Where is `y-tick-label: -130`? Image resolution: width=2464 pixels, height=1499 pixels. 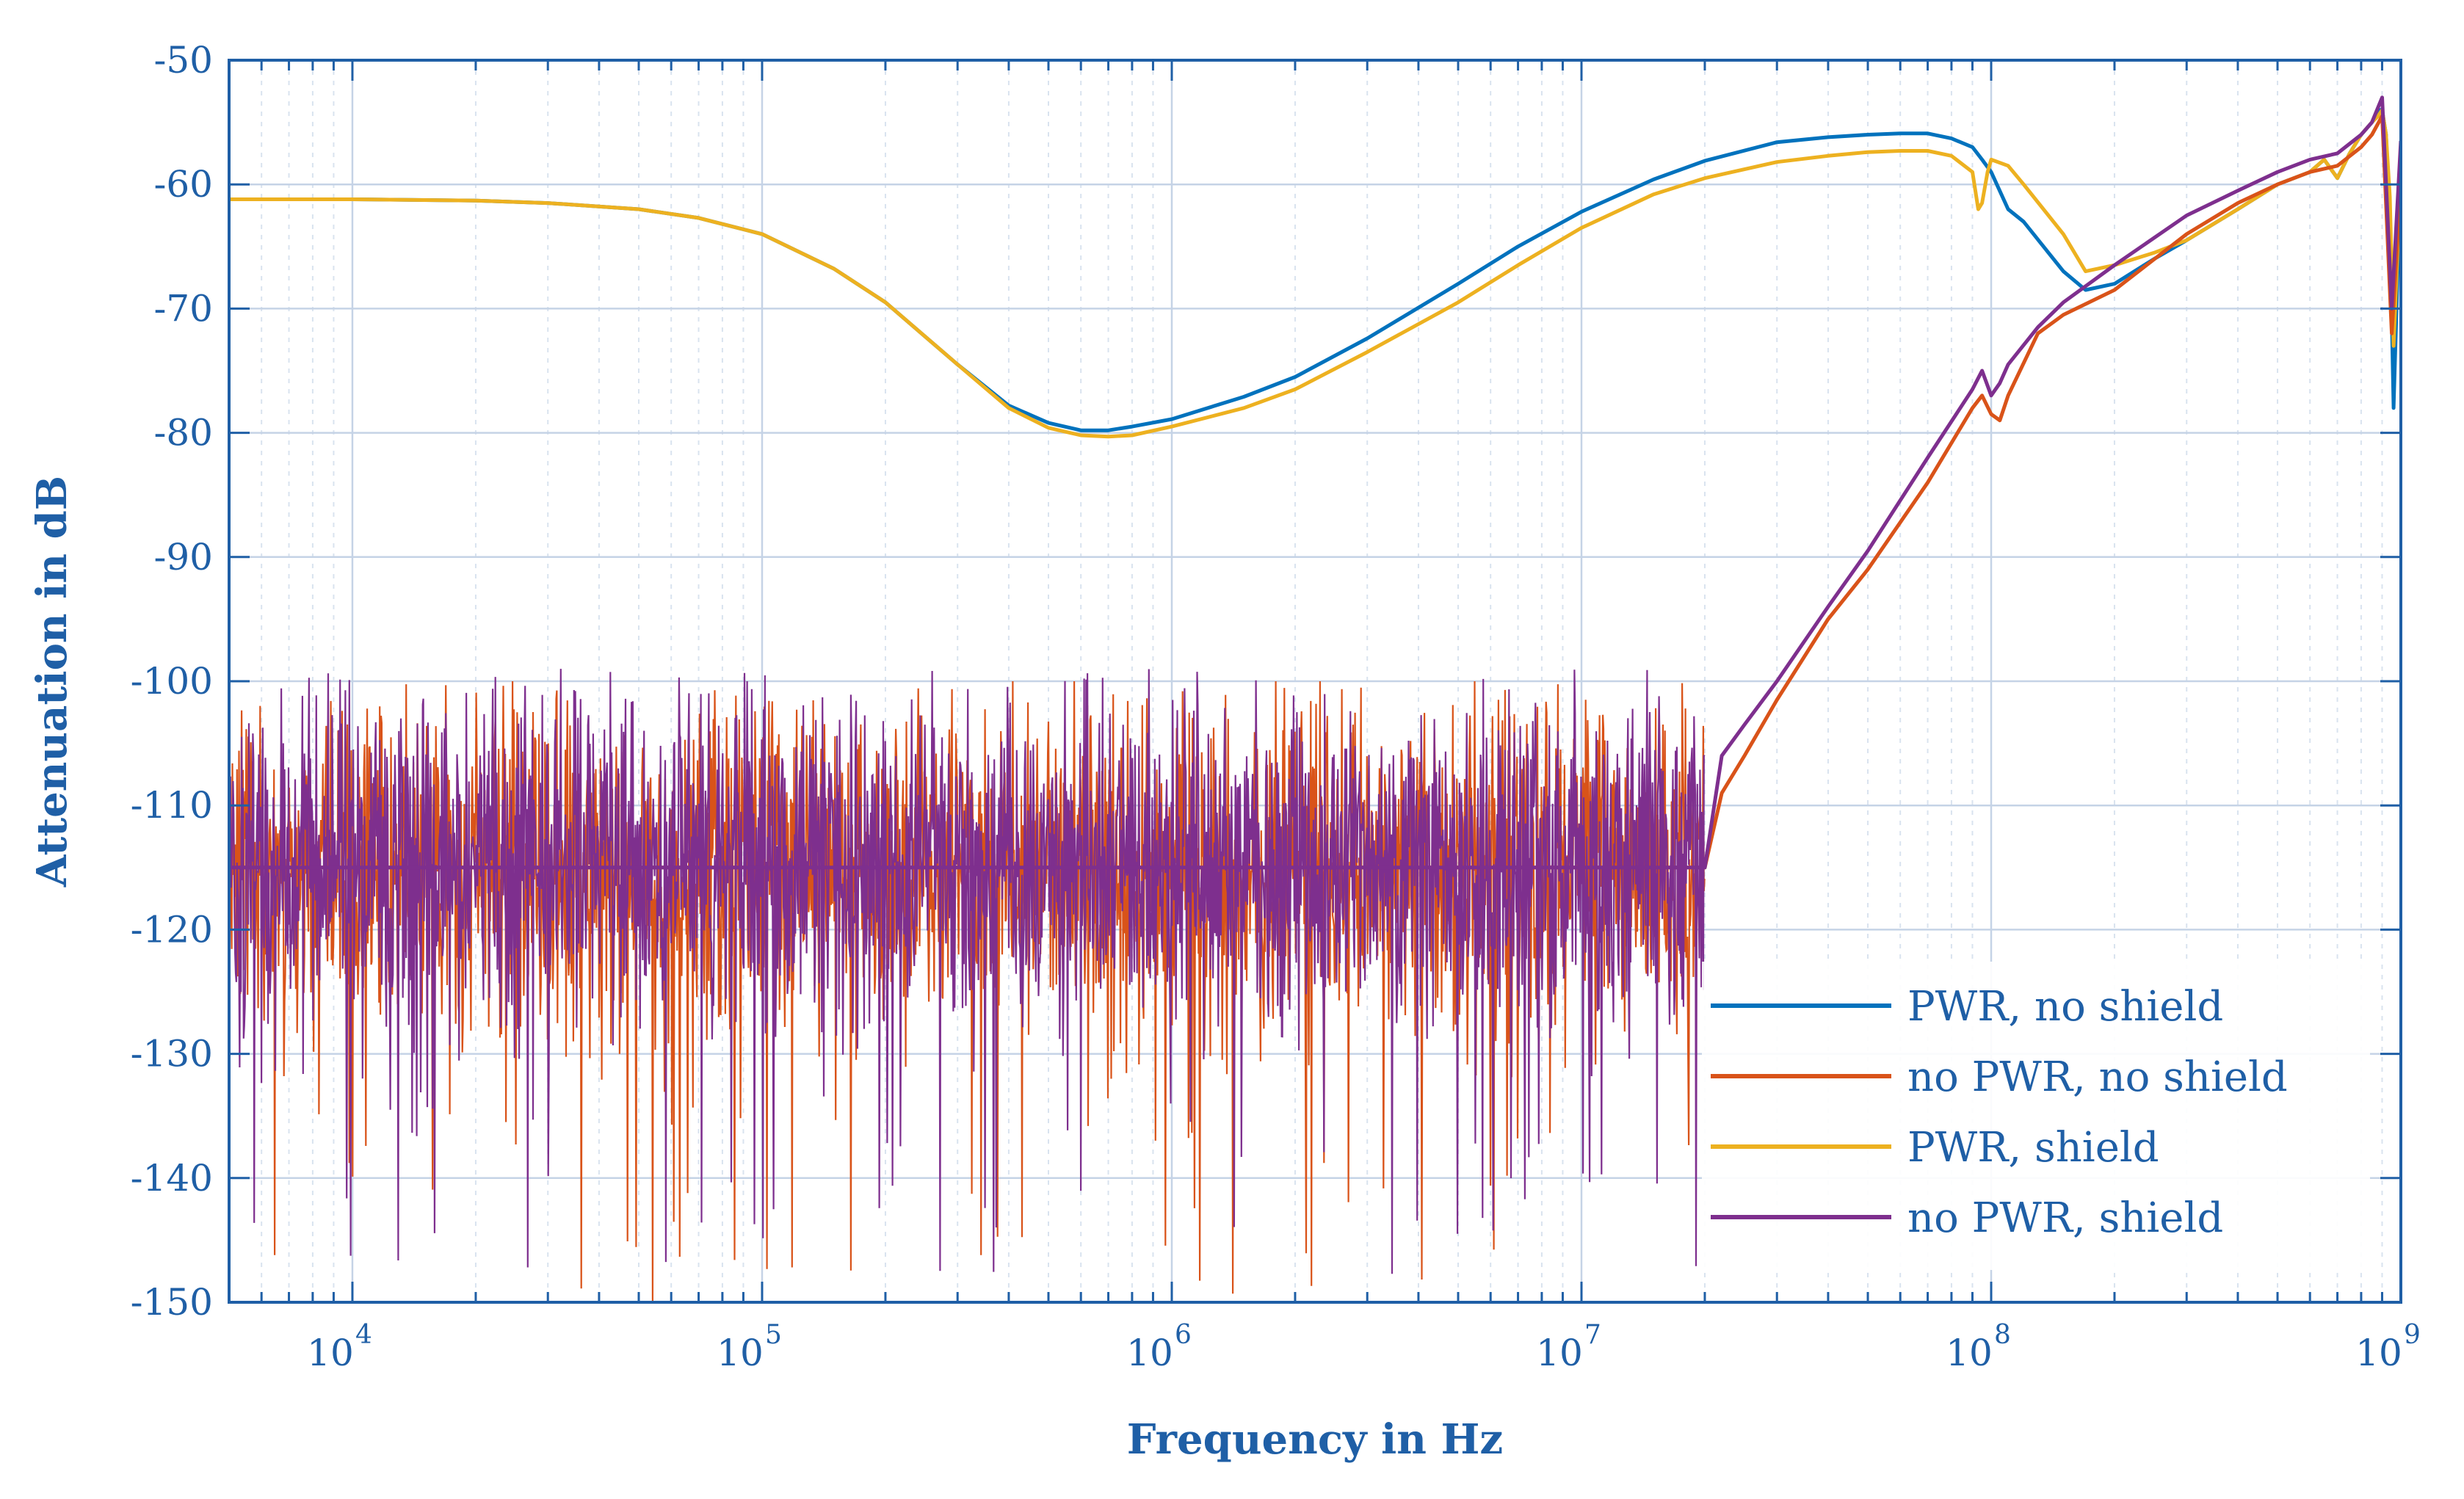
y-tick-label: -130 is located at coordinates (172, 1054).